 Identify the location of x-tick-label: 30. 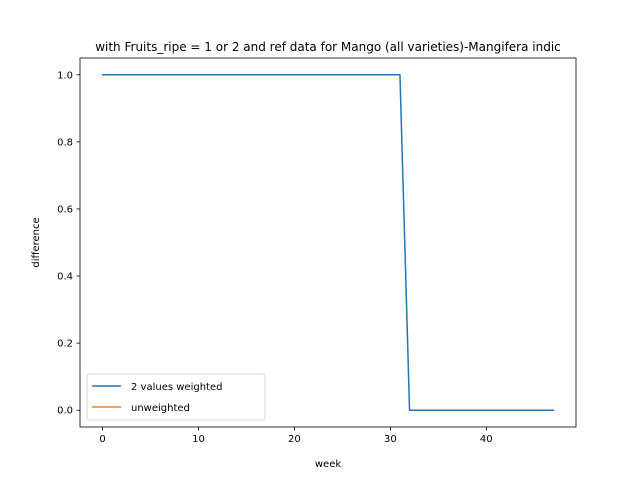
(390, 439).